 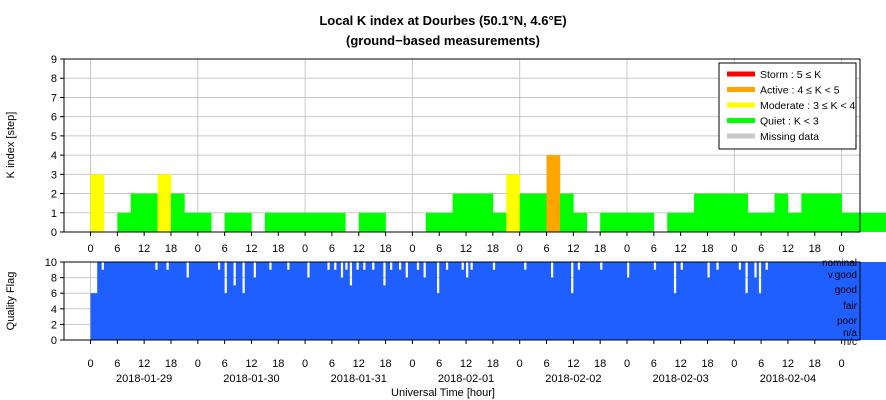 What do you see at coordinates (54, 79) in the screenshot?
I see `k-y-tick-label: 8` at bounding box center [54, 79].